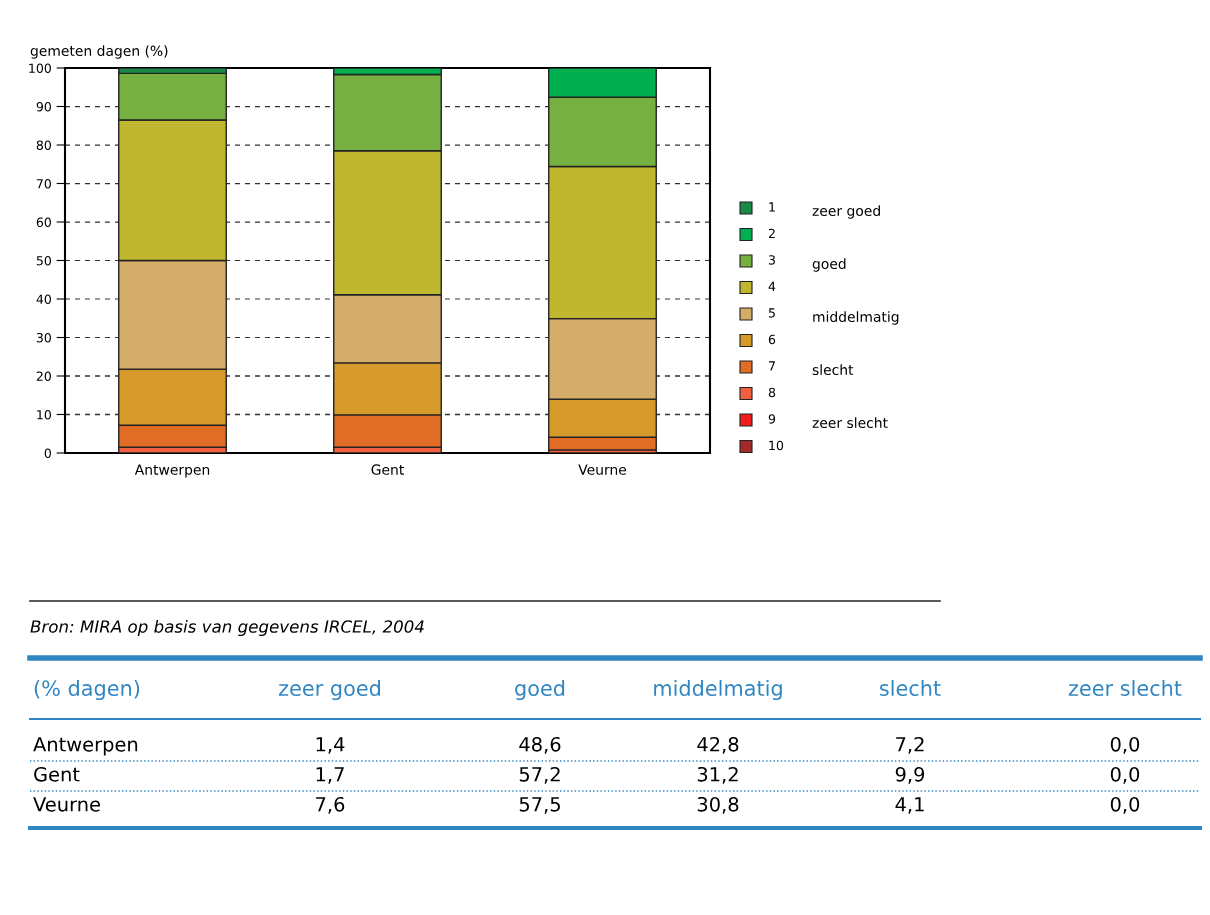 Image resolution: width=1210 pixels, height=915 pixels. I want to click on text: 57,5, so click(539, 805).